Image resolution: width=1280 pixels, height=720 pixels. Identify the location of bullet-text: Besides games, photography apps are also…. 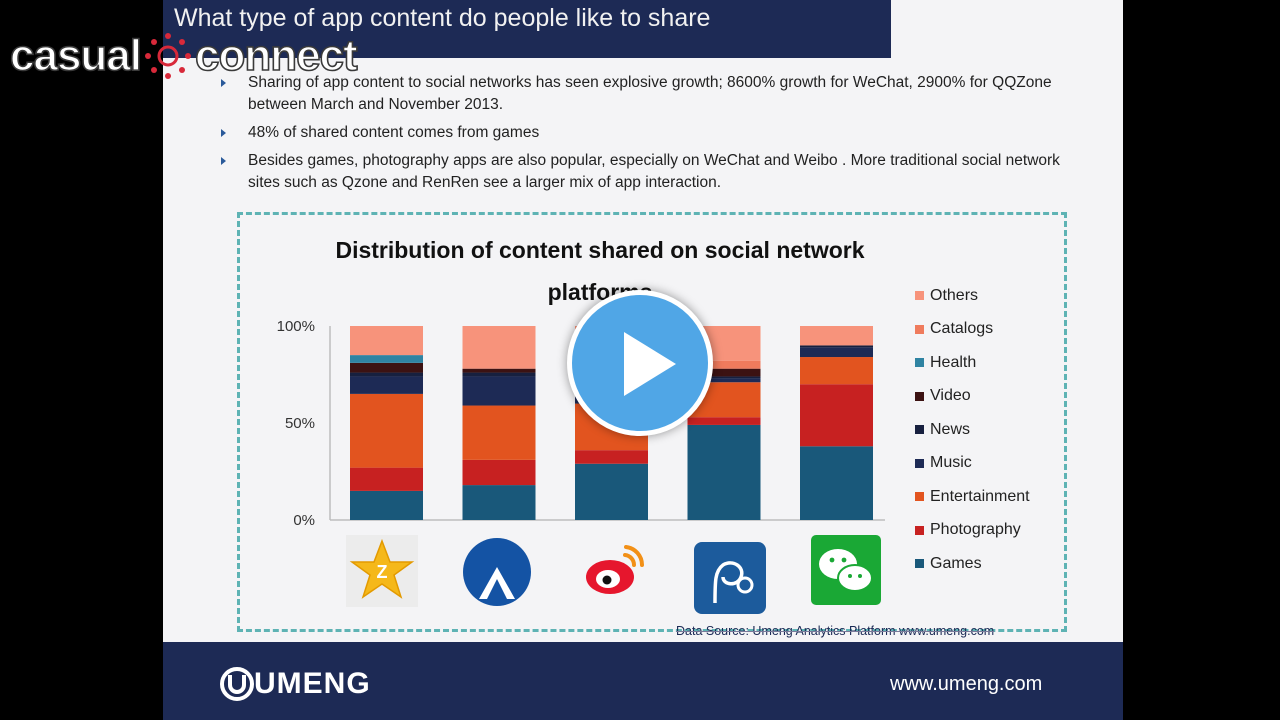
(654, 171).